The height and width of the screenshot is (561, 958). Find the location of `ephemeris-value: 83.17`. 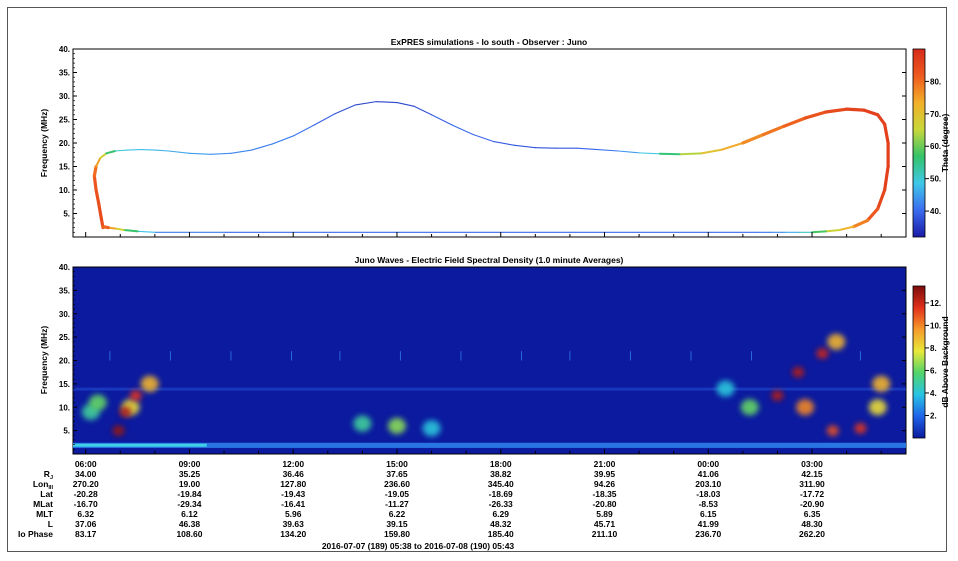

ephemeris-value: 83.17 is located at coordinates (86, 534).